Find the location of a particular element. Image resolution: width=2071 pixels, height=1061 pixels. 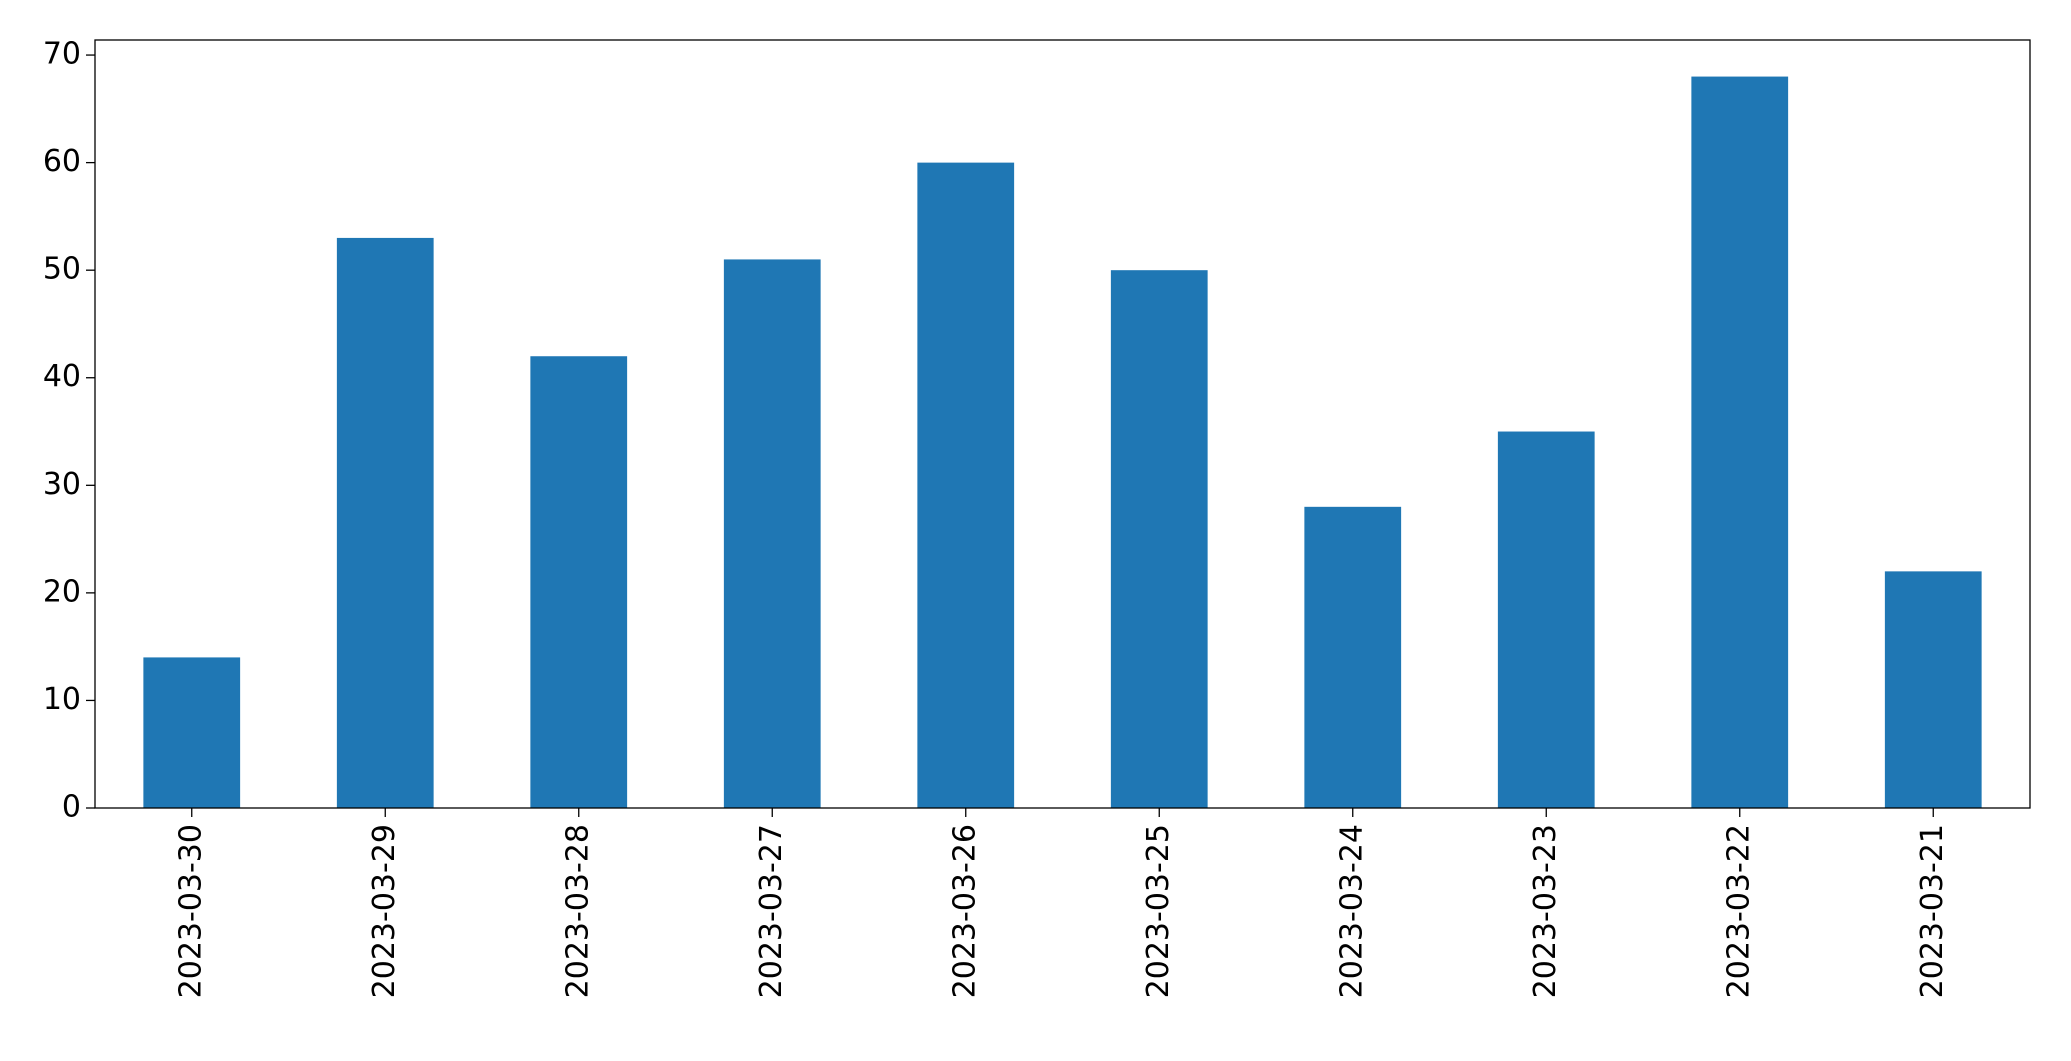

x-tick-label: 2023-03-23 is located at coordinates (1545, 911).